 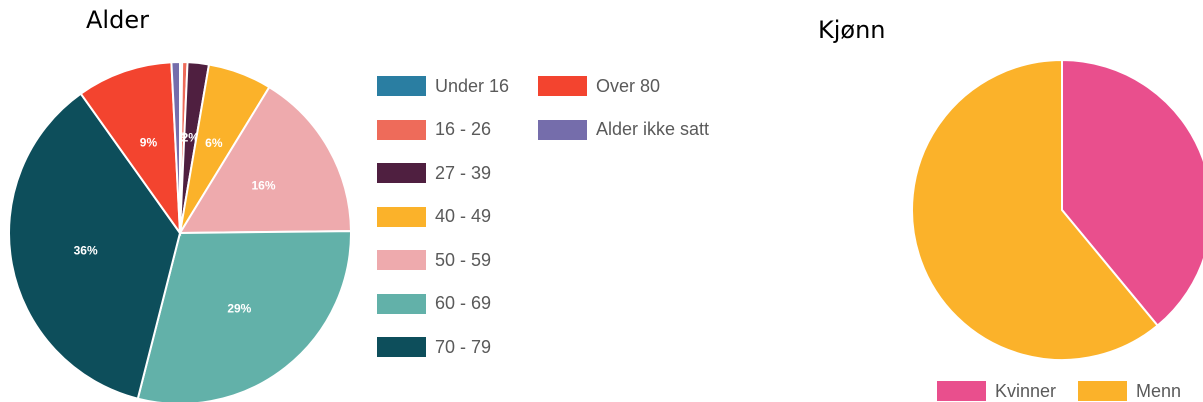 What do you see at coordinates (653, 129) in the screenshot?
I see `legend-label: Alder ikke satt` at bounding box center [653, 129].